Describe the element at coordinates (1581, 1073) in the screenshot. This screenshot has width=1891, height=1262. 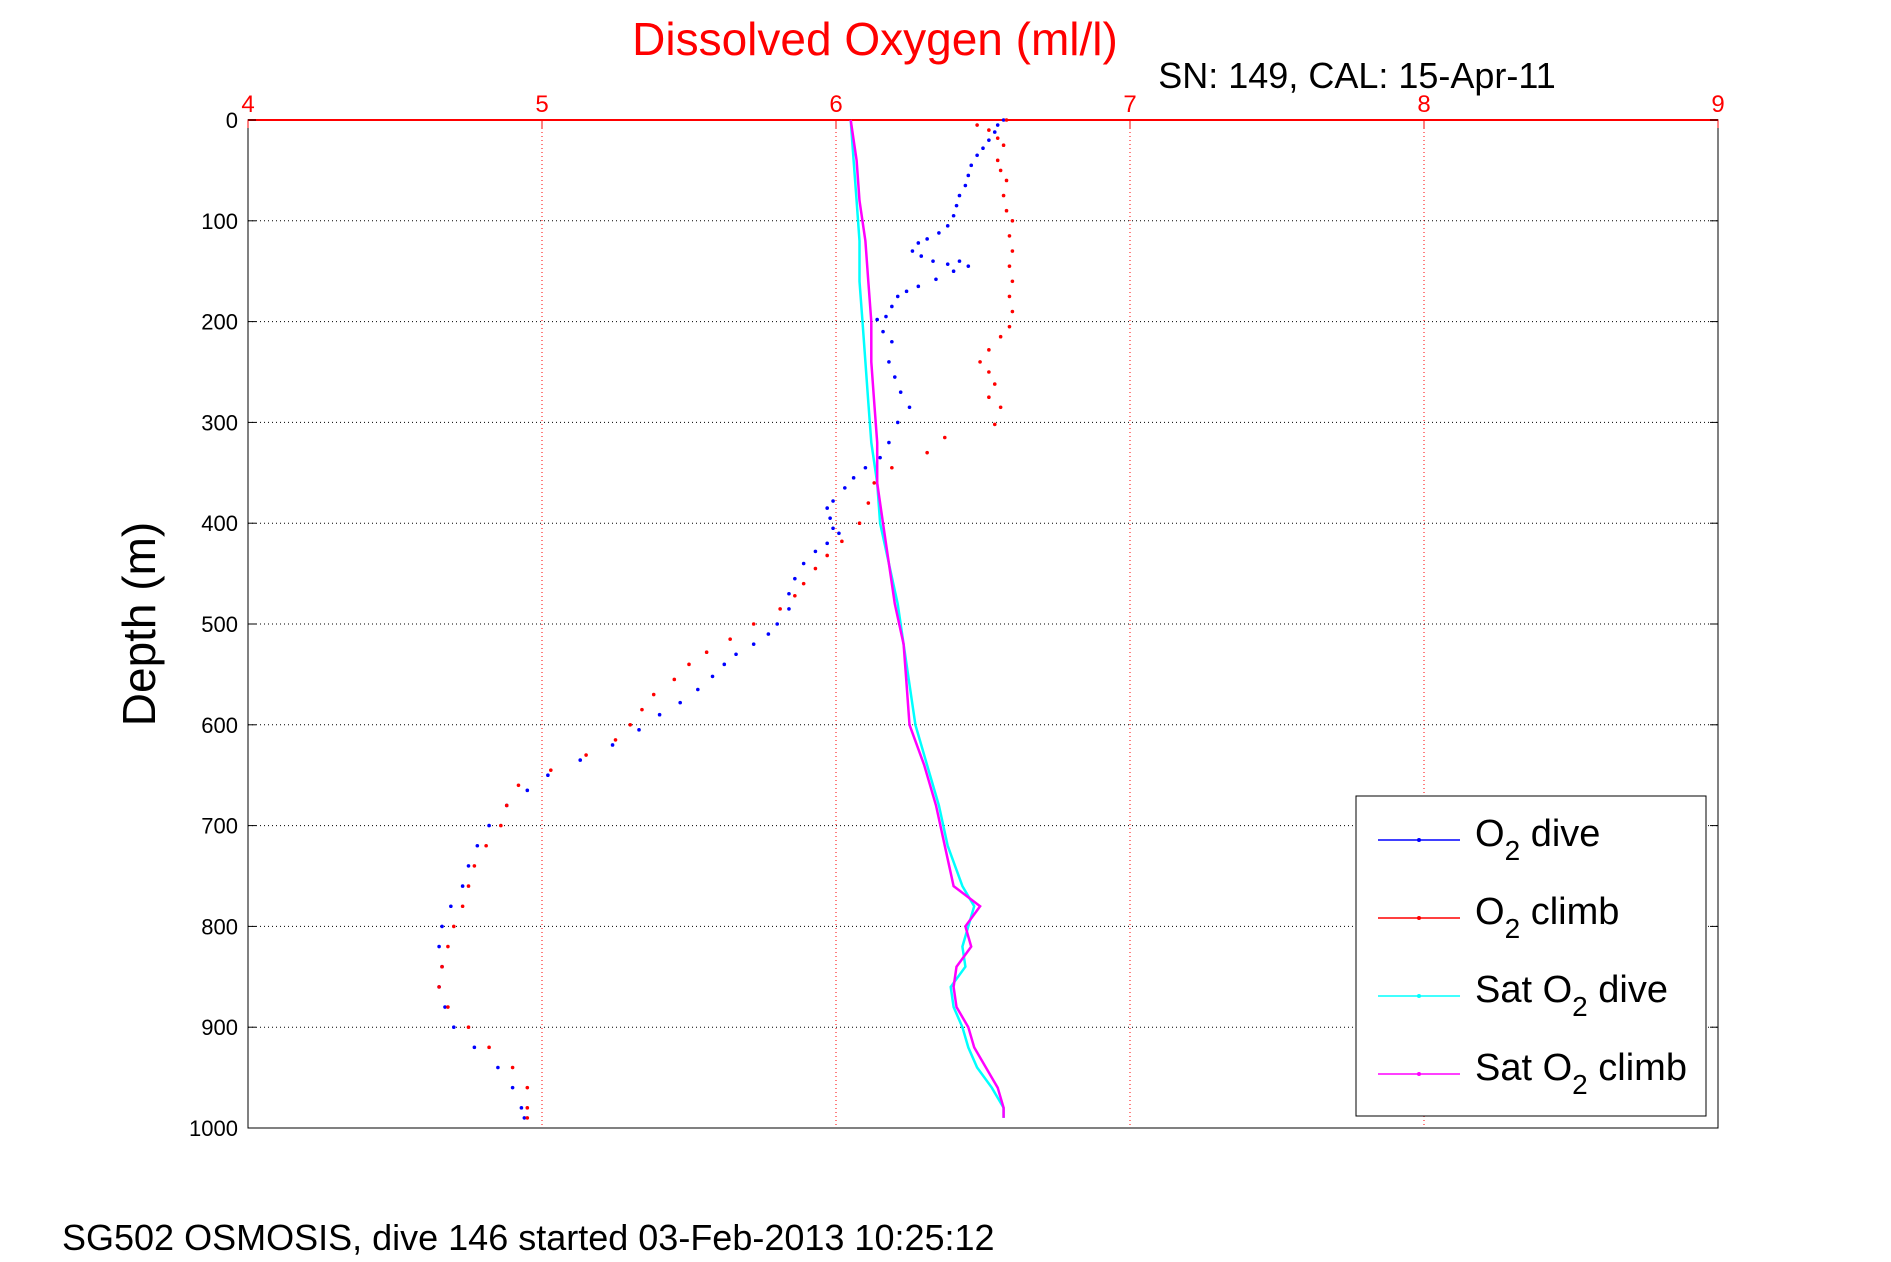
I see `legend-label: Sat O2 climb` at that location.